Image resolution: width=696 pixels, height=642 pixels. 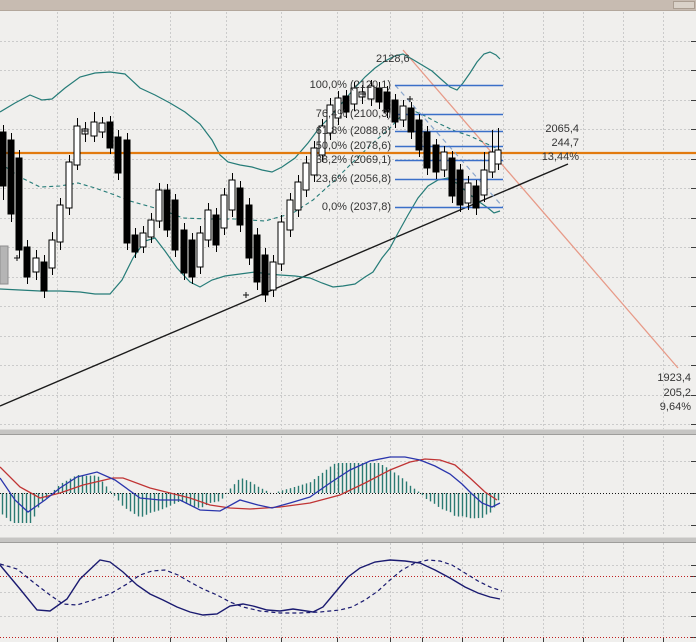 I want to click on fib-label-100: 100,0% (2120,1), so click(x=350, y=85).